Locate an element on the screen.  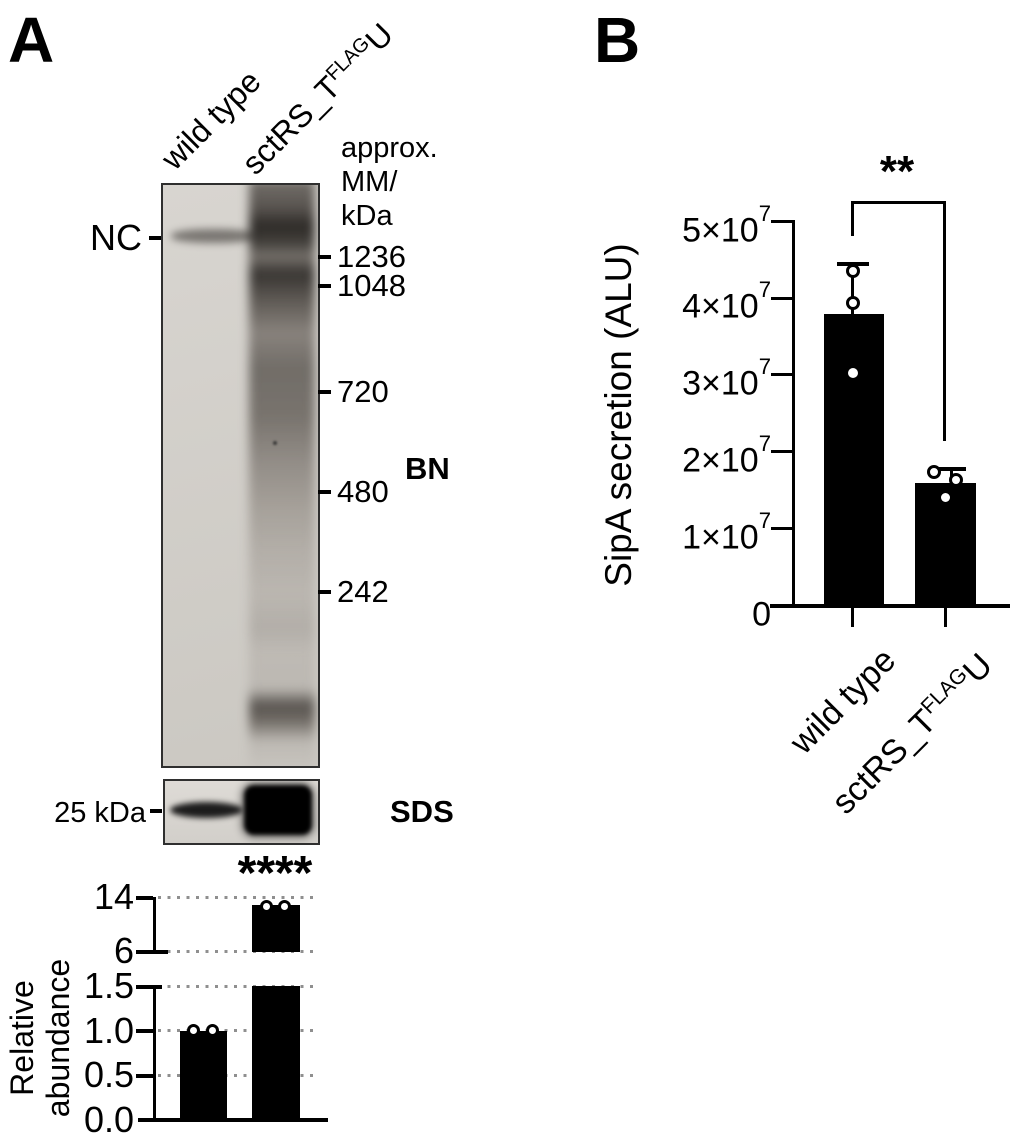
abundance-ylabel-1_5: 1.5 is located at coordinates (108, 985).